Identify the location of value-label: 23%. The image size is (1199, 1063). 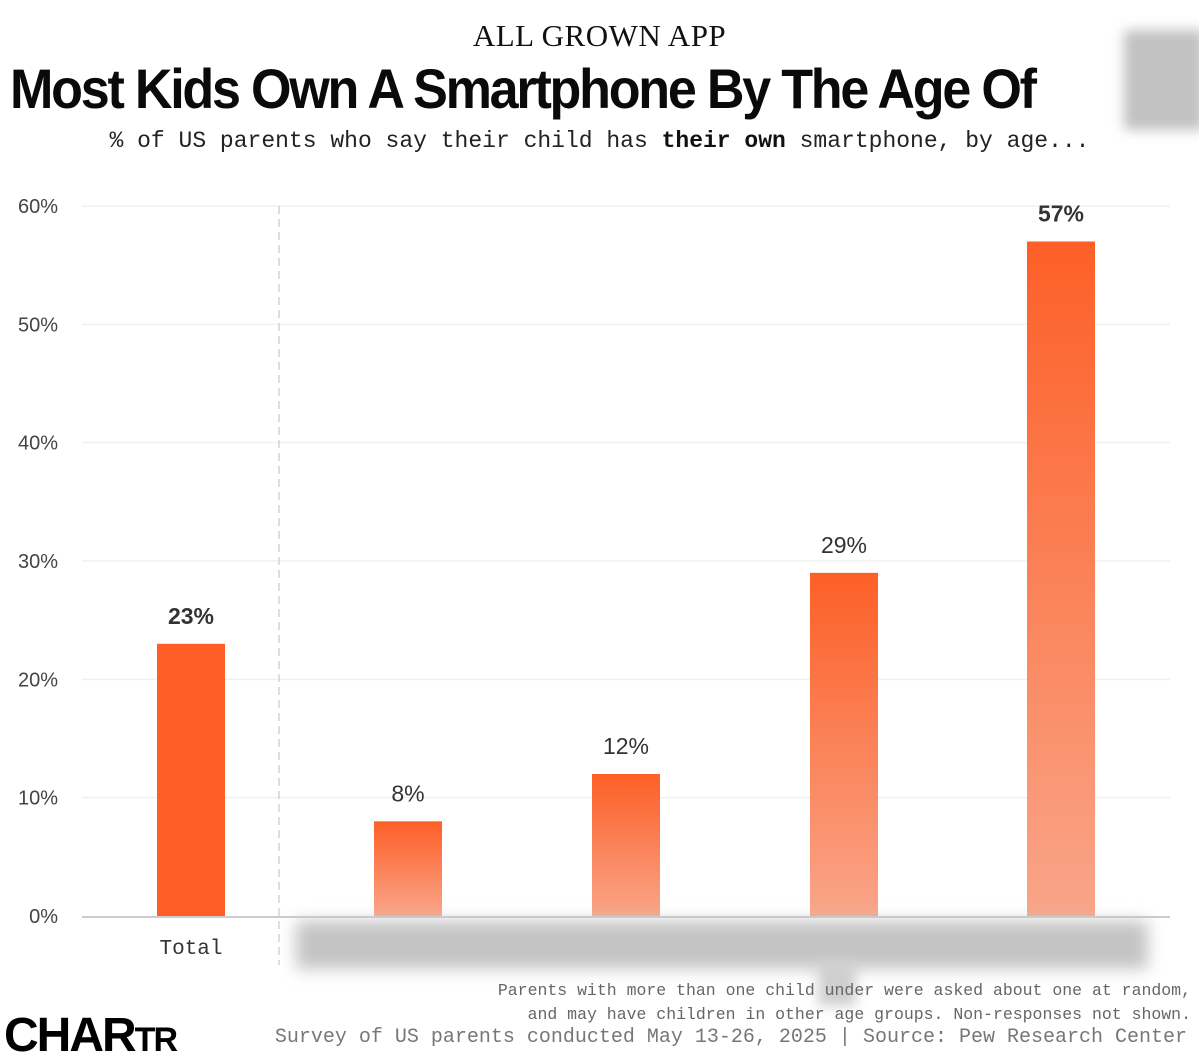
(191, 616).